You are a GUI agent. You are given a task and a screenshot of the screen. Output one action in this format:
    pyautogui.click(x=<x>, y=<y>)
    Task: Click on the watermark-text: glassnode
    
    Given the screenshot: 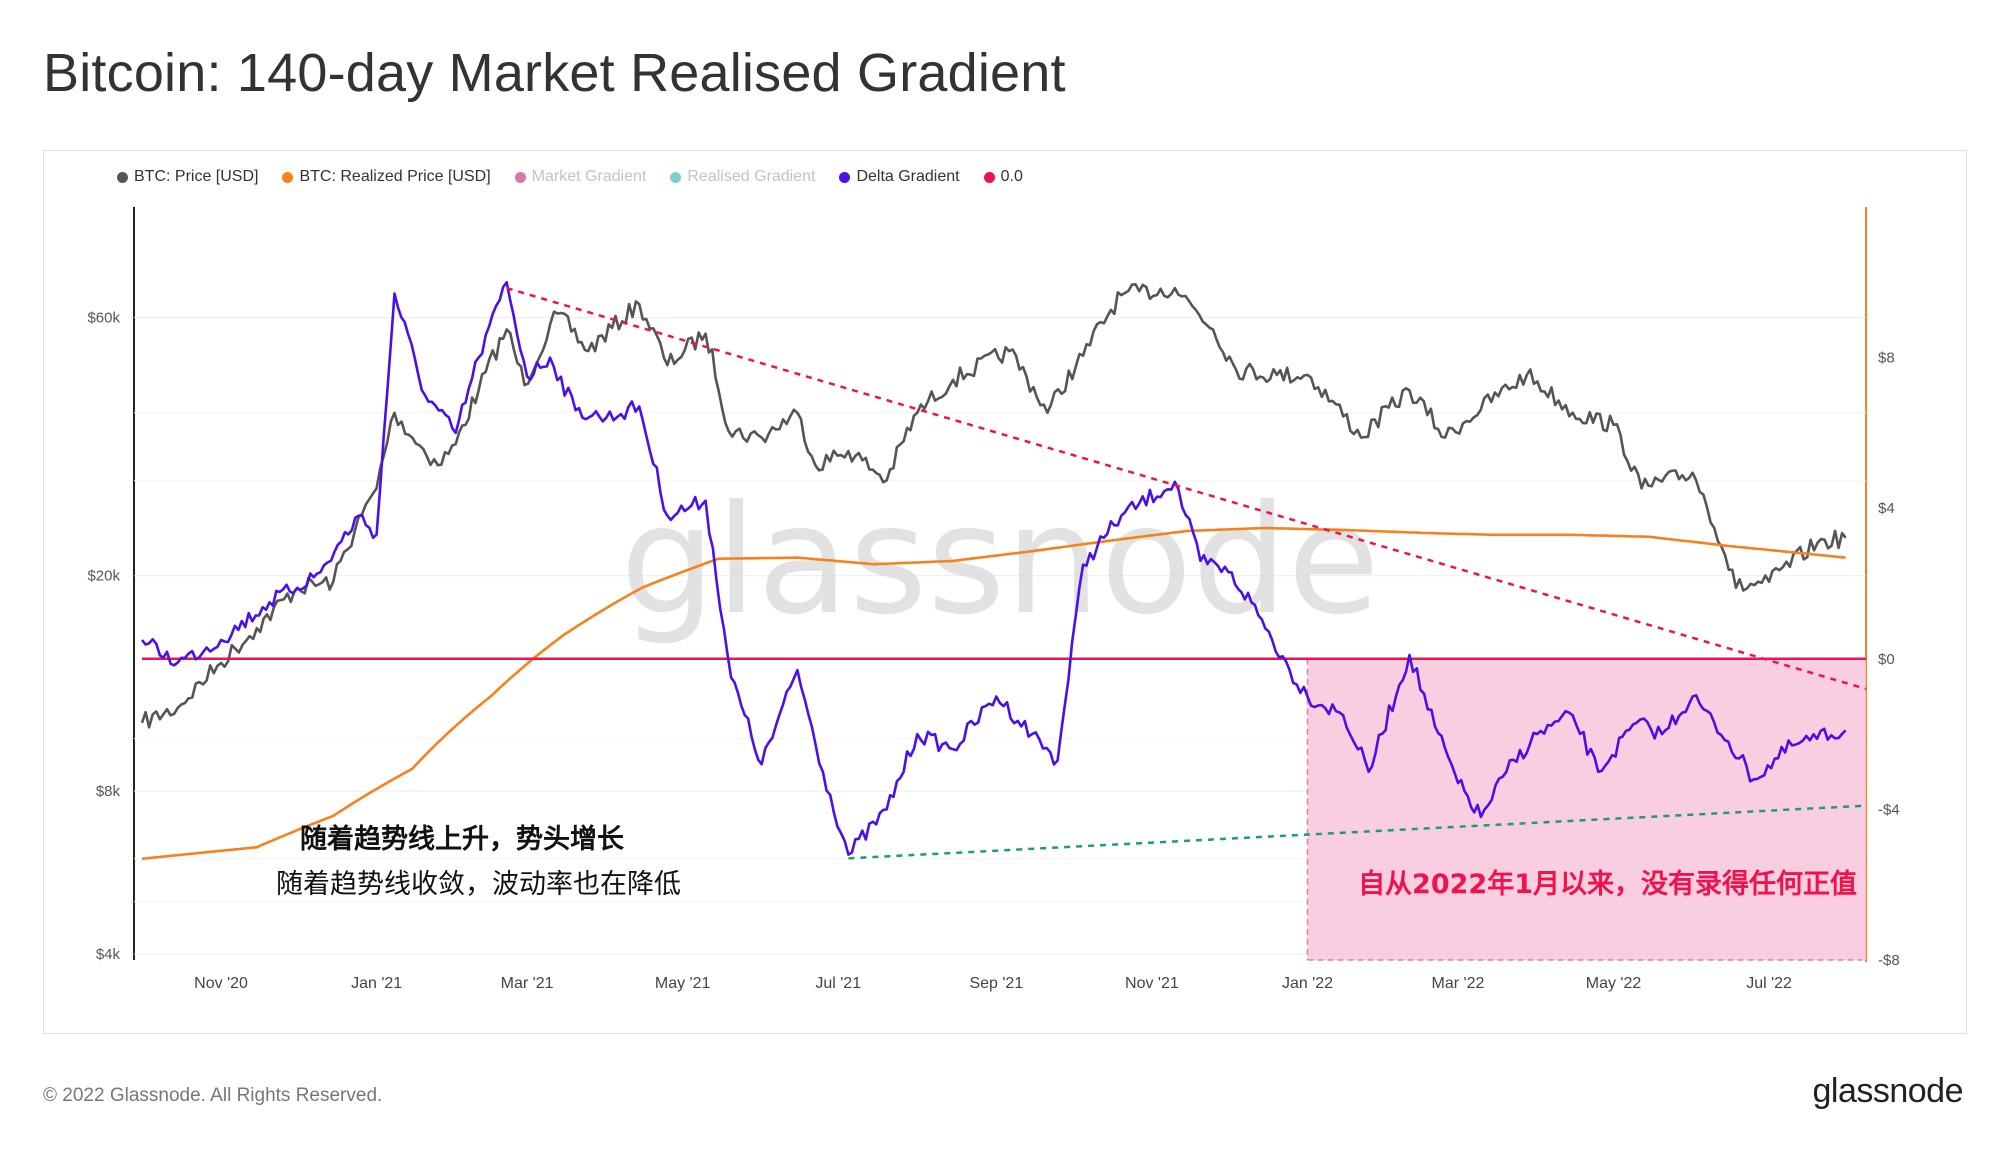 What is the action you would take?
    pyautogui.click(x=999, y=561)
    